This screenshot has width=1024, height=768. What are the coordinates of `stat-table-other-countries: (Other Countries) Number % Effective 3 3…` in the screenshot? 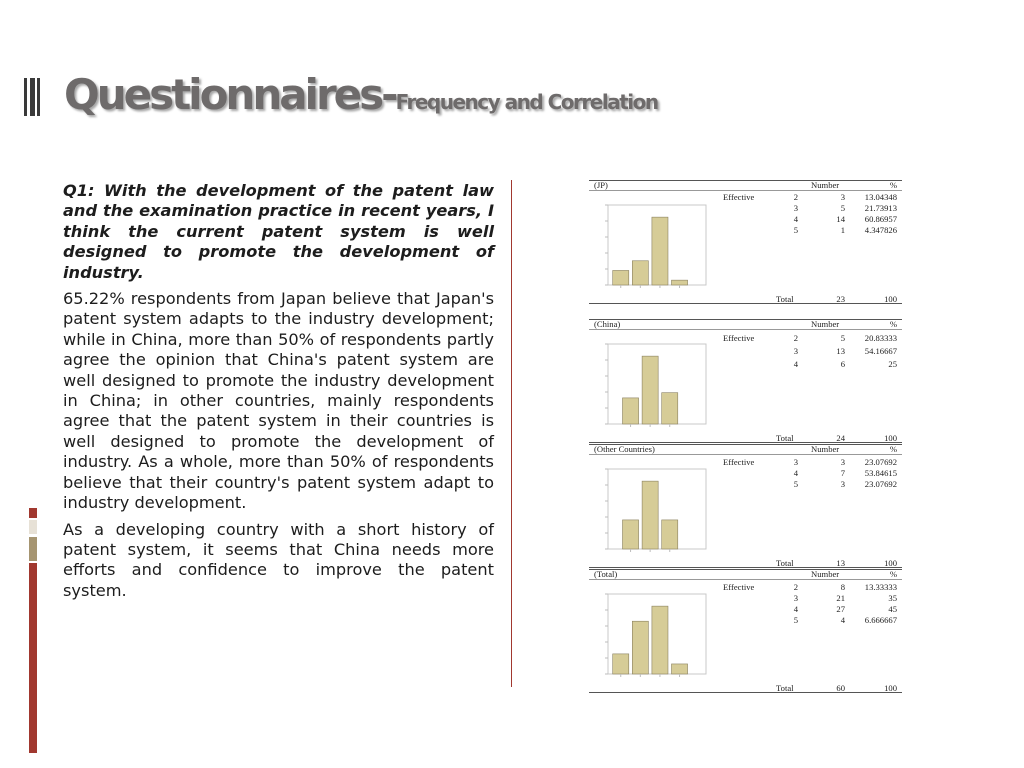 It's located at (745, 506).